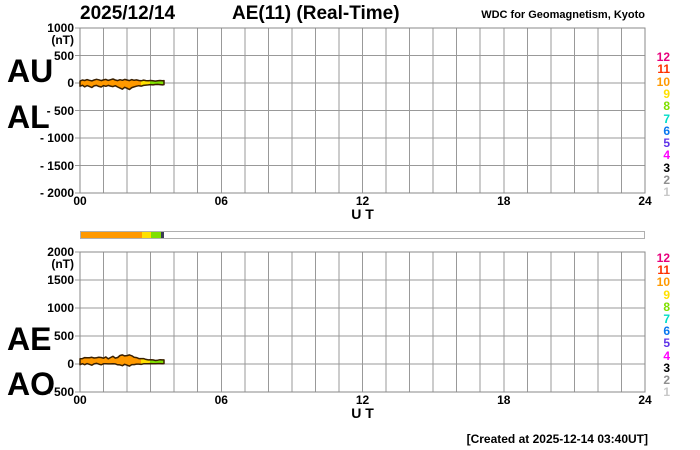 The image size is (700, 450). What do you see at coordinates (563, 15) in the screenshot?
I see `wdc-credit: WDC for Geomagnetism, Kyoto` at bounding box center [563, 15].